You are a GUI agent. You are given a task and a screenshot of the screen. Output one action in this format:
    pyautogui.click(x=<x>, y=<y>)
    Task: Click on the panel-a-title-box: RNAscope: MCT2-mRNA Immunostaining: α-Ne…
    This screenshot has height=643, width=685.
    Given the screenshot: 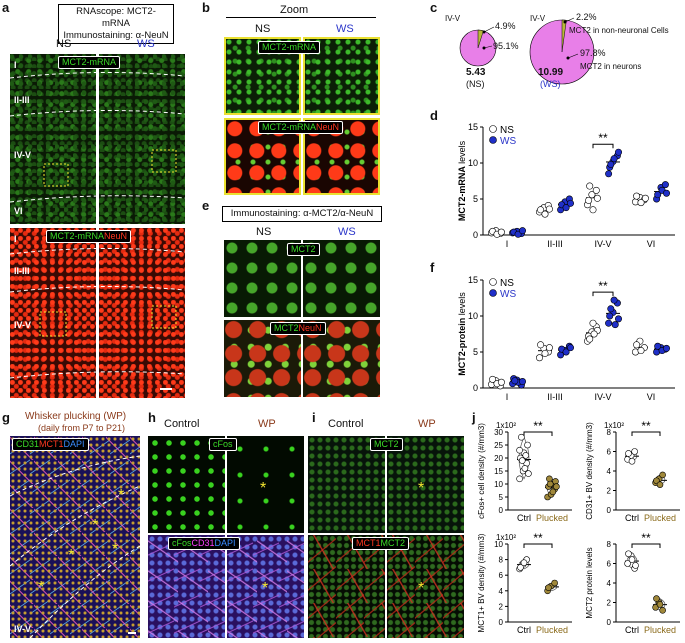 What is the action you would take?
    pyautogui.click(x=116, y=24)
    